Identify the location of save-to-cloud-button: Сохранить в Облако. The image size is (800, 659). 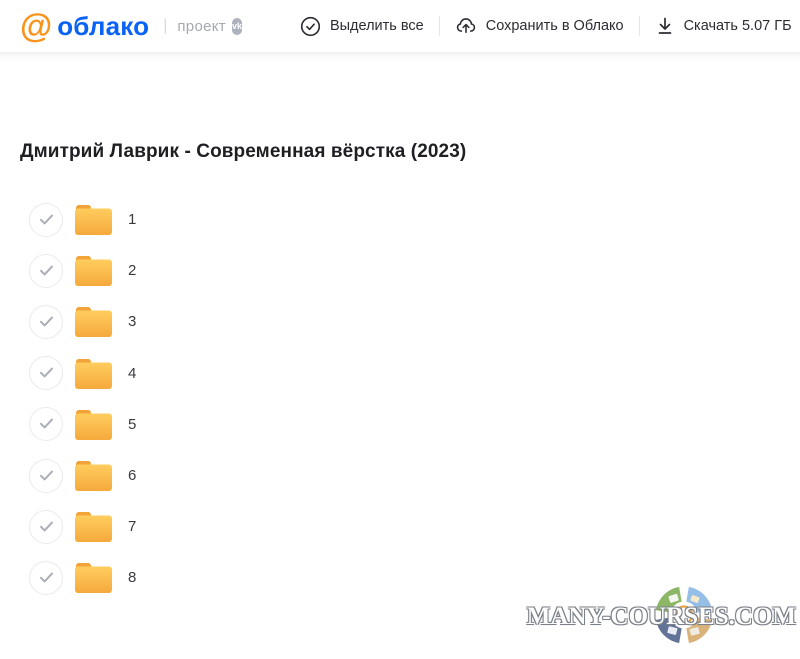
(539, 26).